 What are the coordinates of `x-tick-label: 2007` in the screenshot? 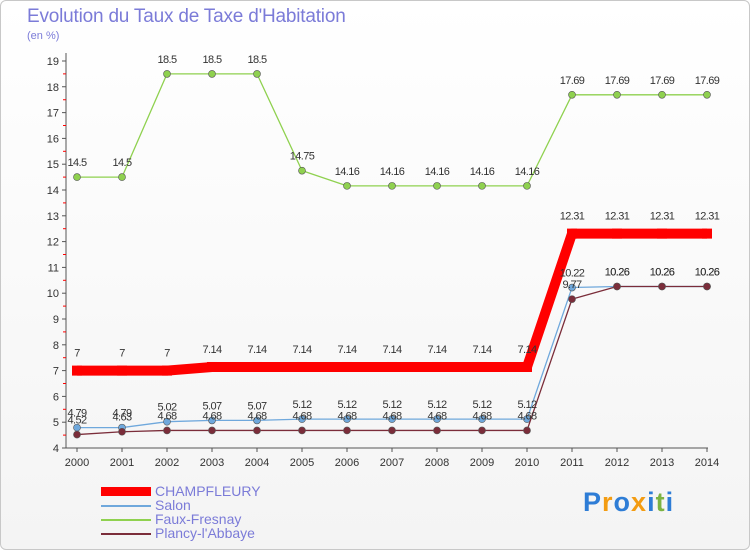 It's located at (392, 463).